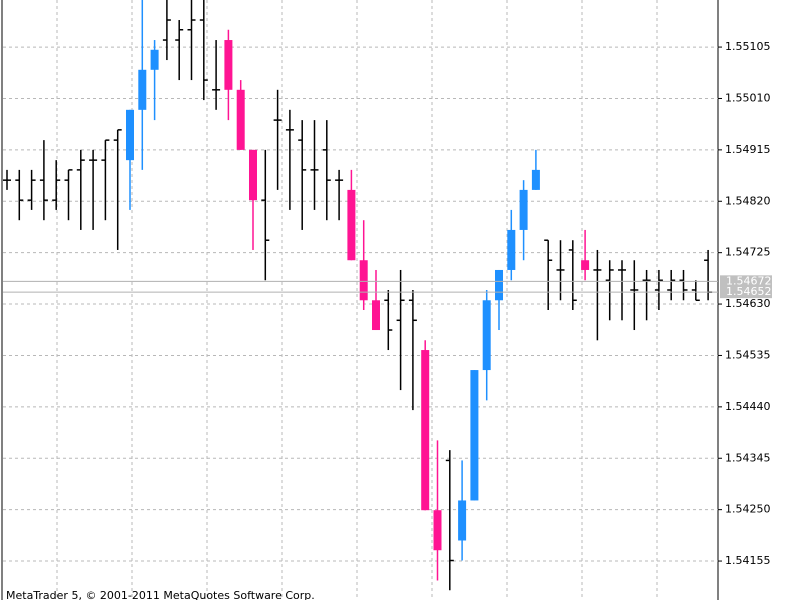 The height and width of the screenshot is (600, 800). Describe the element at coordinates (748, 97) in the screenshot. I see `y-tick-label: 1.55010` at that location.